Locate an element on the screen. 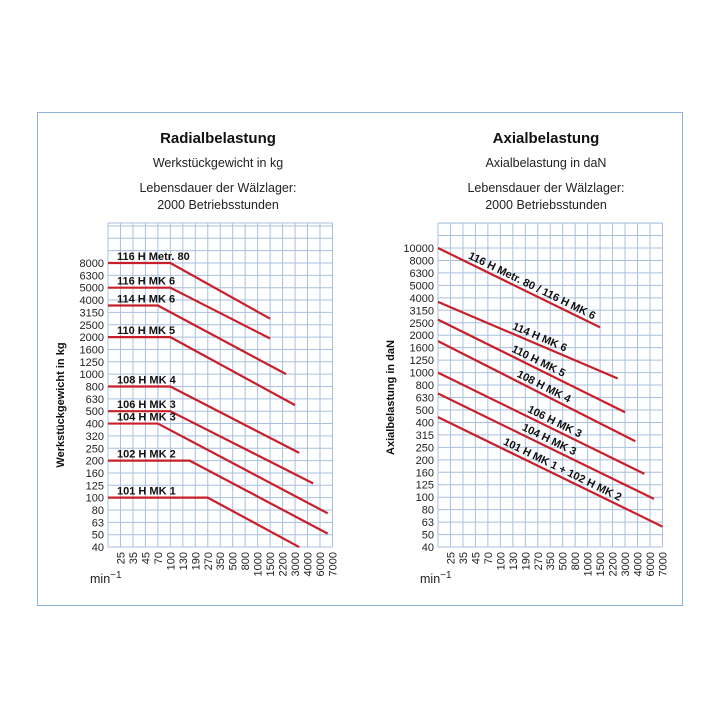 The height and width of the screenshot is (720, 720). y-tick-label: 4000 is located at coordinates (92, 301).